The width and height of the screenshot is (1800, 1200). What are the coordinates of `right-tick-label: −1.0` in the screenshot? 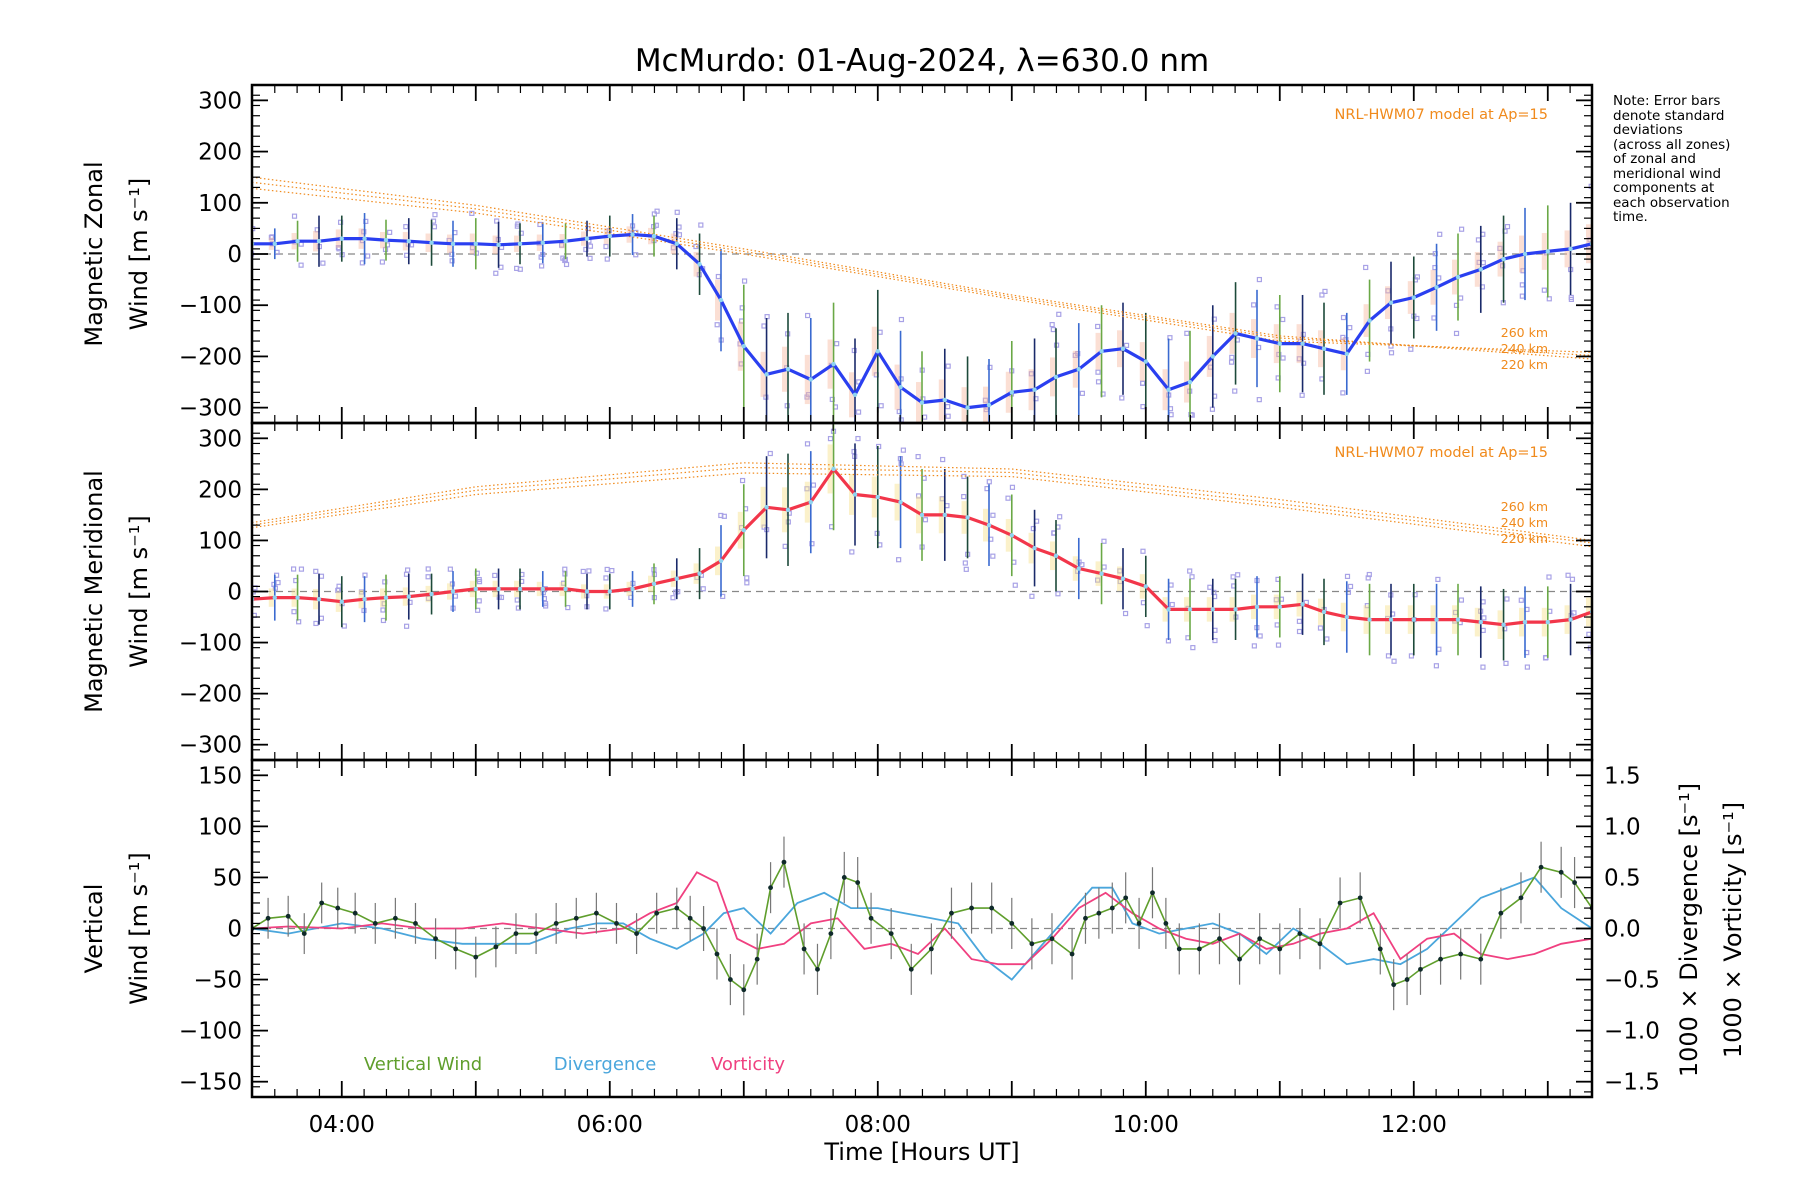 It's located at (1632, 1032).